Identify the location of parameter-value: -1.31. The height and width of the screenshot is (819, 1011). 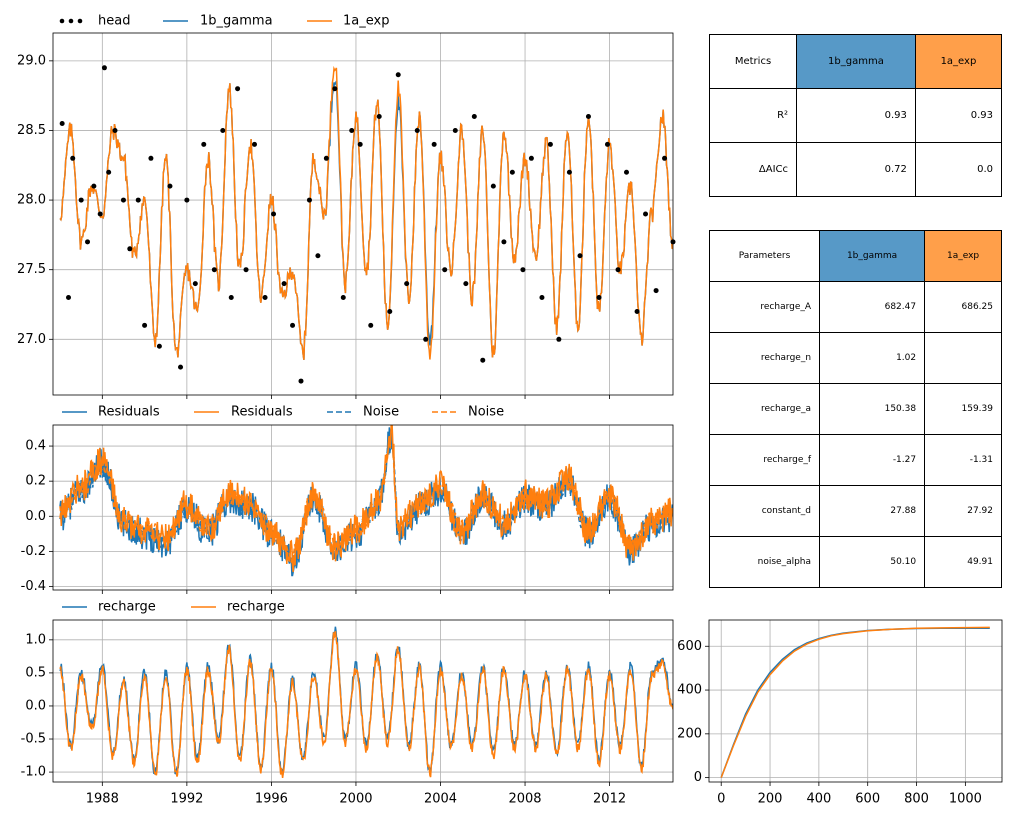
(963, 460).